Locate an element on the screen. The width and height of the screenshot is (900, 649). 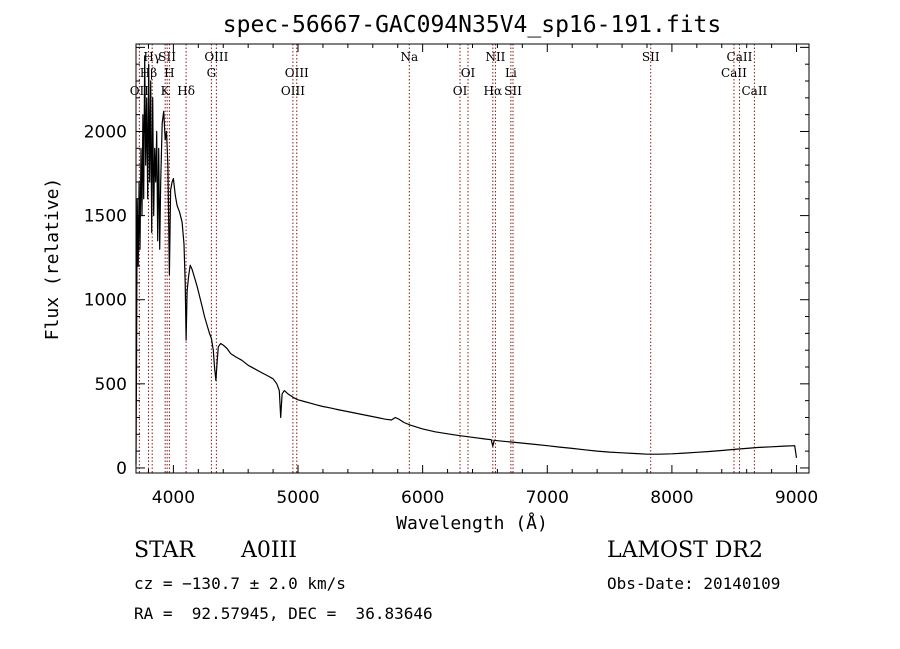
line-label-15: K is located at coordinates (166, 91).